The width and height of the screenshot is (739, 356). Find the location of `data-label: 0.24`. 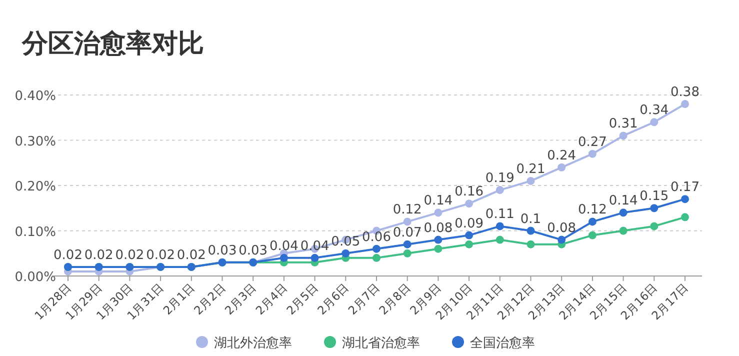

data-label: 0.24 is located at coordinates (561, 156).